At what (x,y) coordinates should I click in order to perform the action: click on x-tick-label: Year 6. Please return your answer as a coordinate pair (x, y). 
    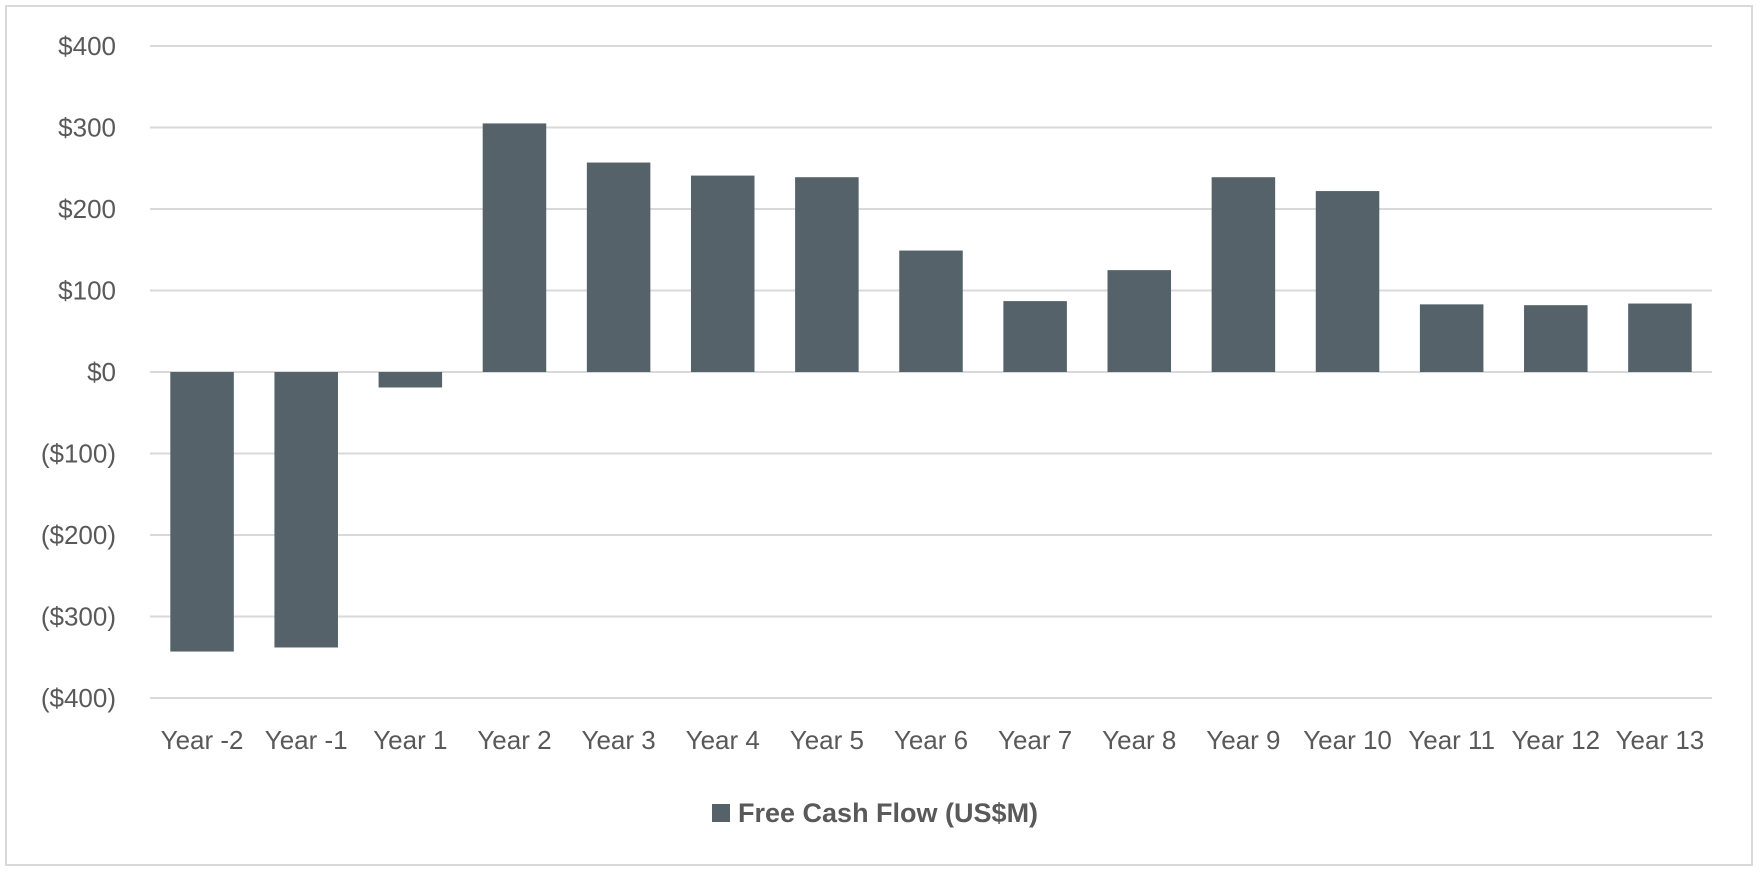
    Looking at the image, I should click on (931, 740).